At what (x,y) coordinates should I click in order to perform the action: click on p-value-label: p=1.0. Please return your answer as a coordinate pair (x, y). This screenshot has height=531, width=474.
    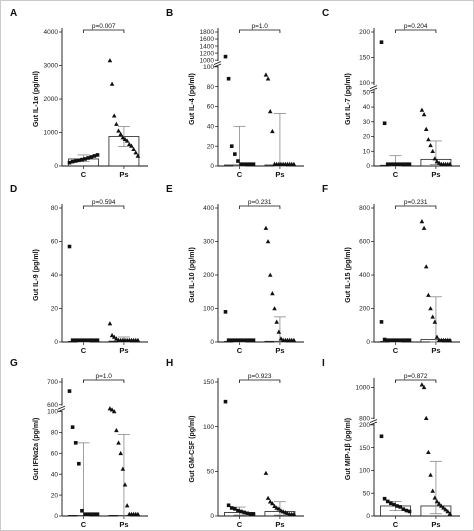
    Looking at the image, I should click on (103, 376).